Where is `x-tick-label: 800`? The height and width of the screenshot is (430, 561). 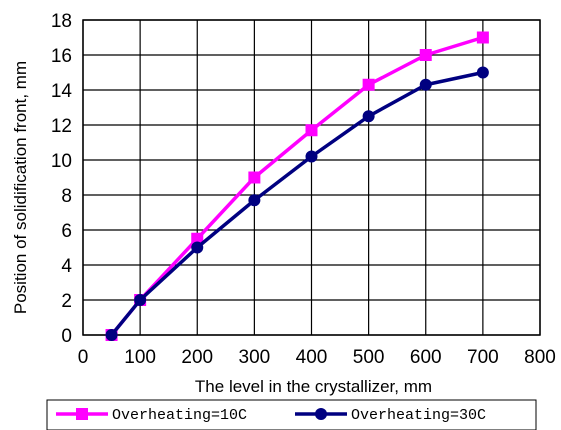 x-tick-label: 800 is located at coordinates (540, 357).